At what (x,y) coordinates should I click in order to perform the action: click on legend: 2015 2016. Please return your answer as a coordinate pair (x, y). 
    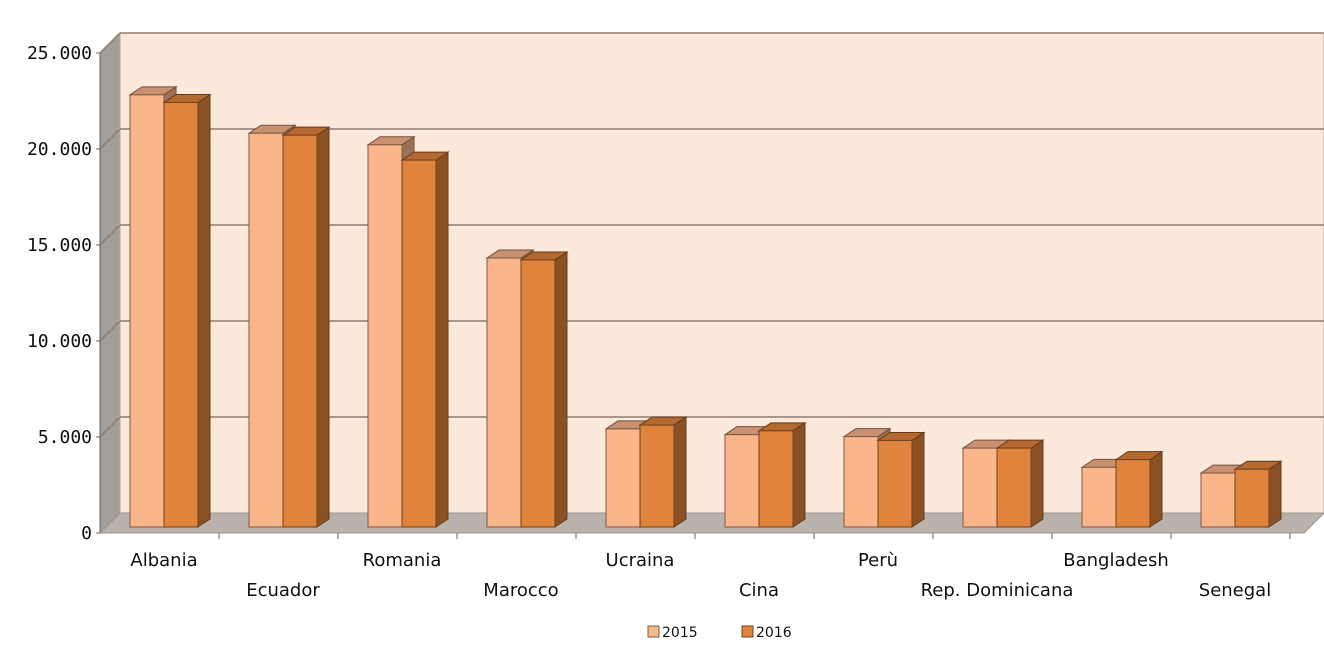
    Looking at the image, I should click on (719, 633).